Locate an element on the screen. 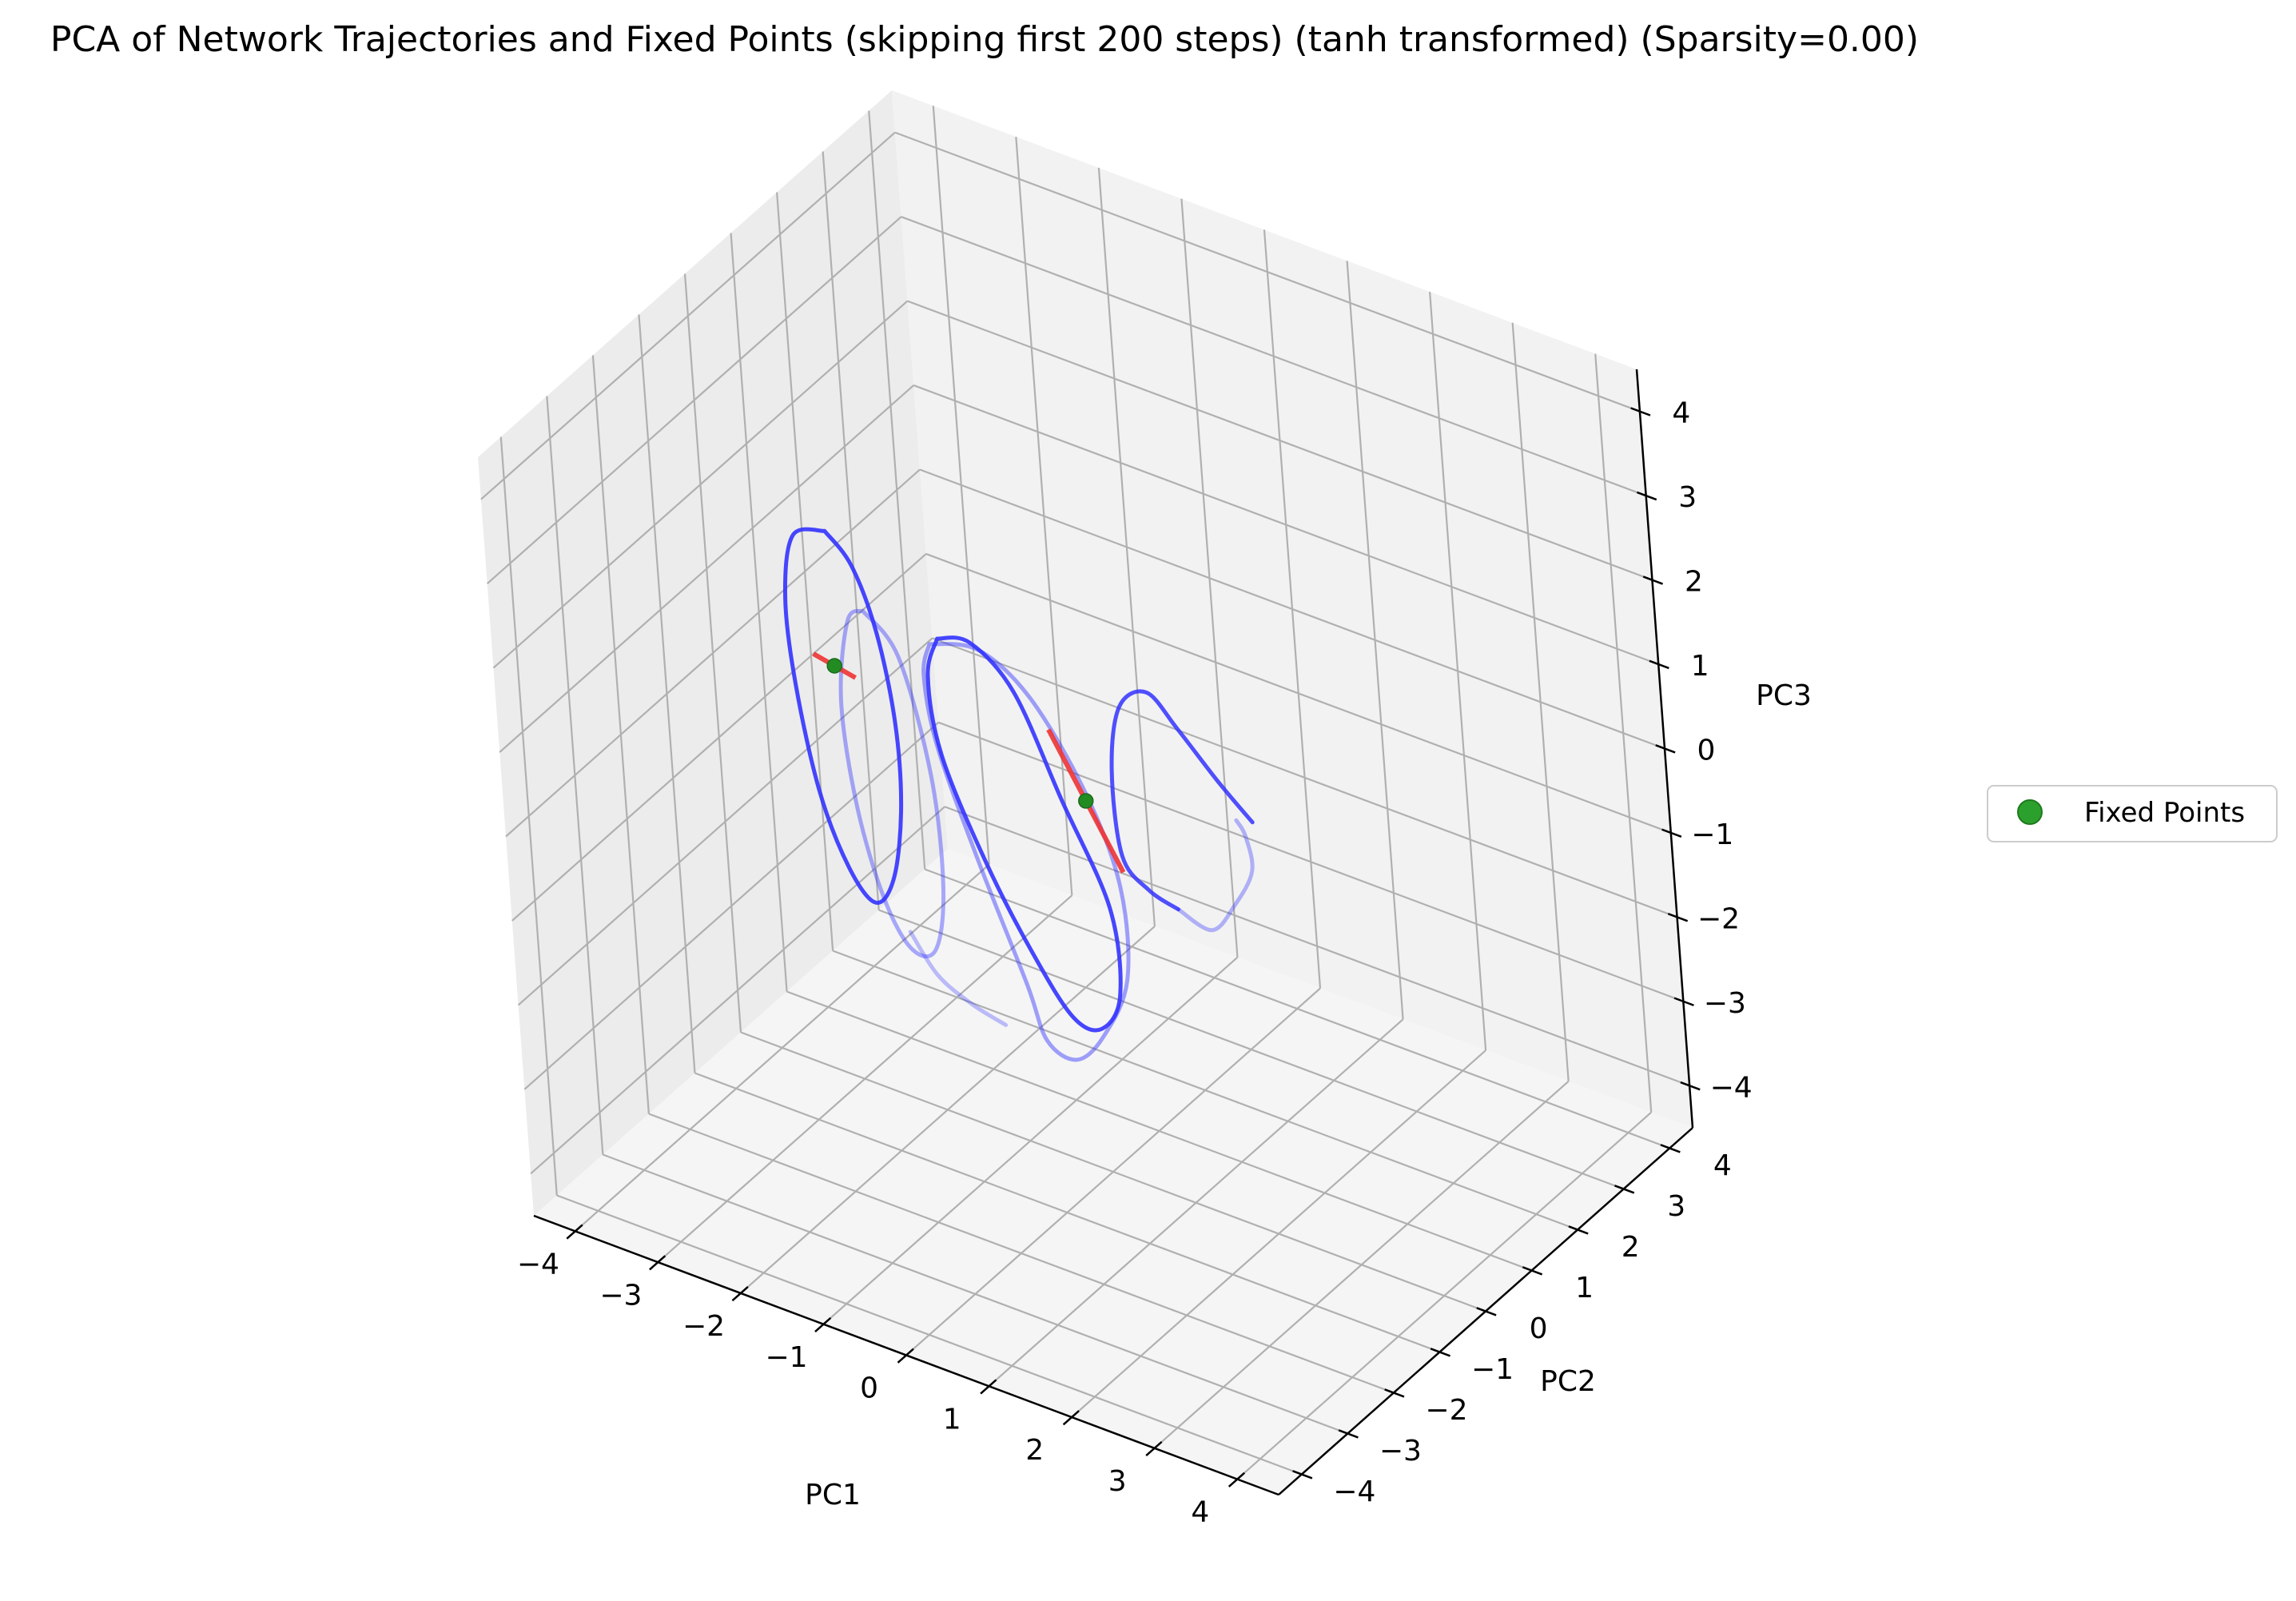 Image resolution: width=2296 pixels, height=1601 pixels. y-tick-label: 0 is located at coordinates (1539, 1328).